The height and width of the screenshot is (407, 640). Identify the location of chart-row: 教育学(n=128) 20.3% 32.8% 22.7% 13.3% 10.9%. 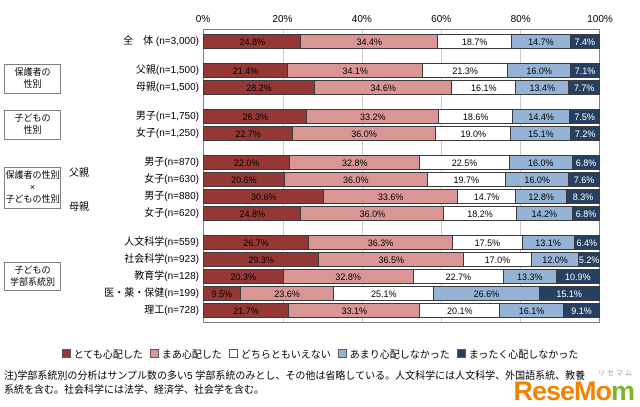
(352, 276).